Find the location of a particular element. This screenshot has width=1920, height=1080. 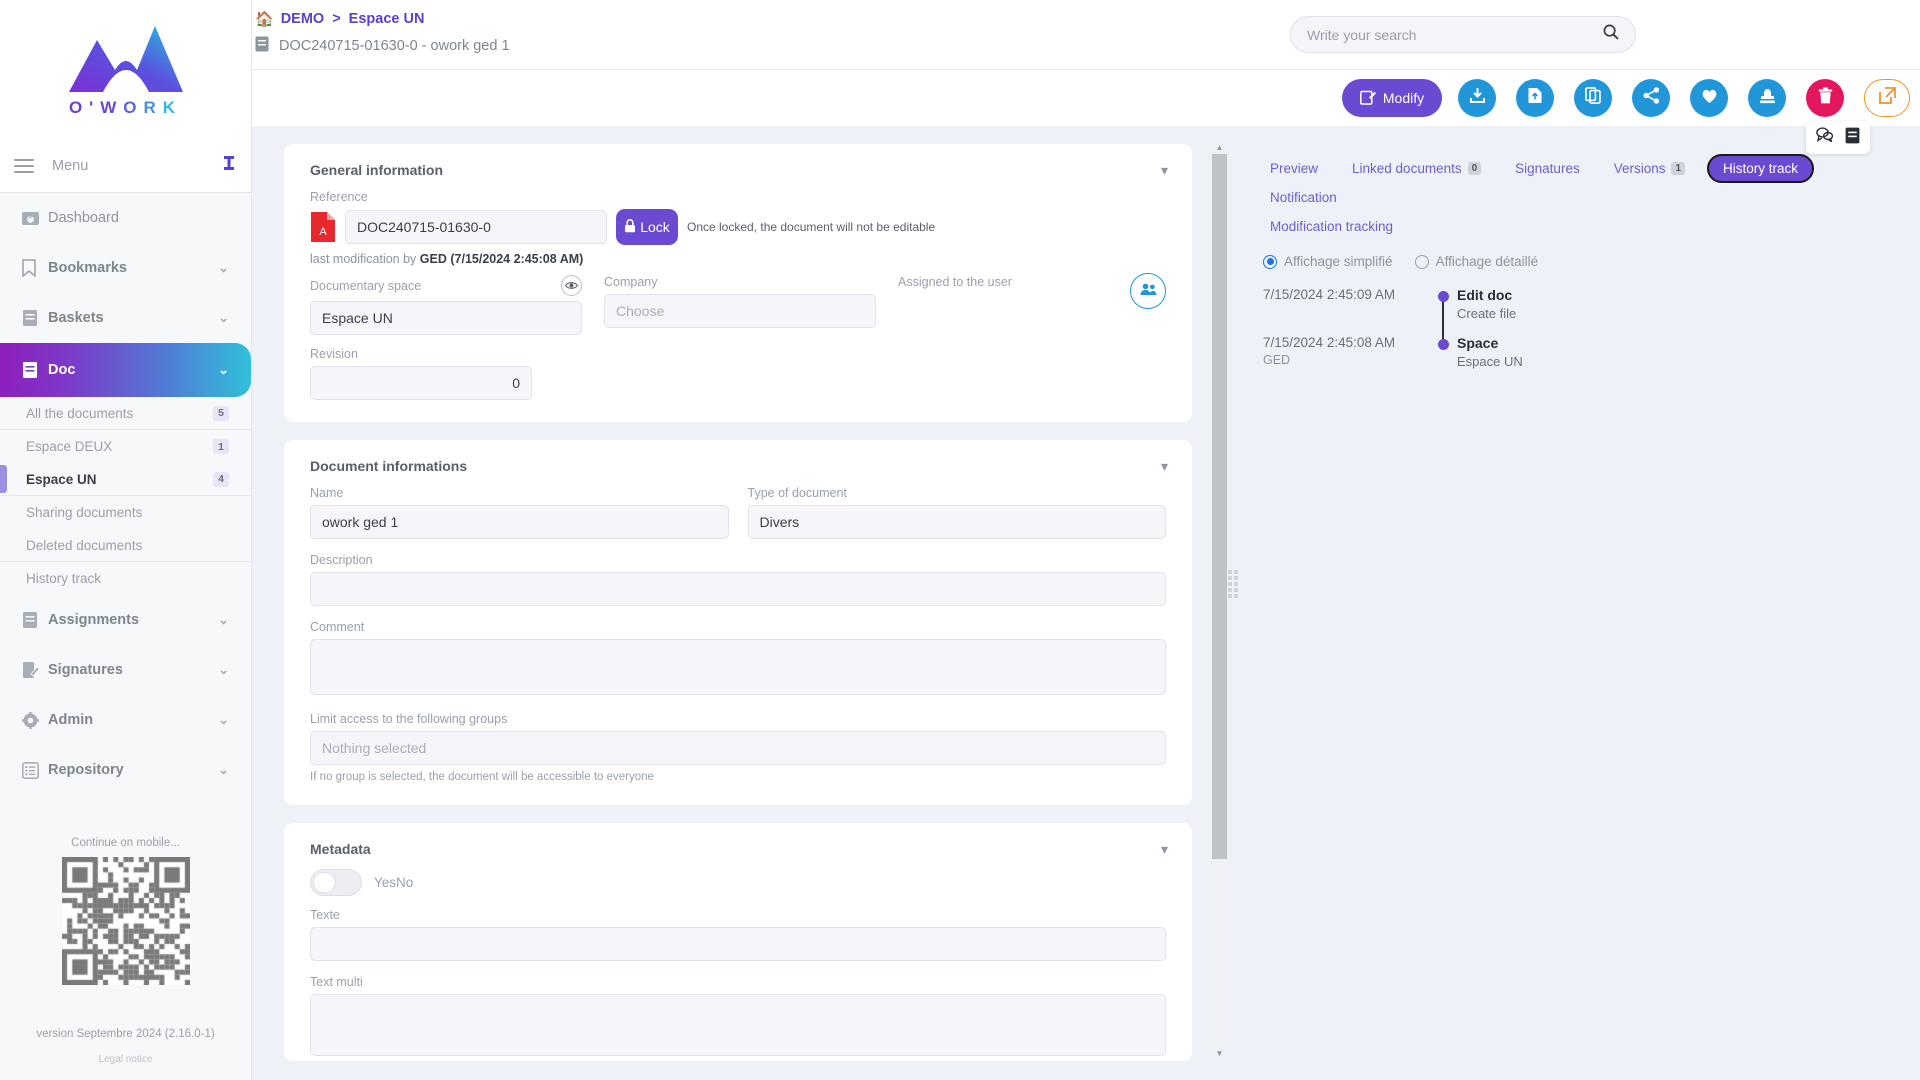

menu-toggle-row: Menu is located at coordinates (125, 166).